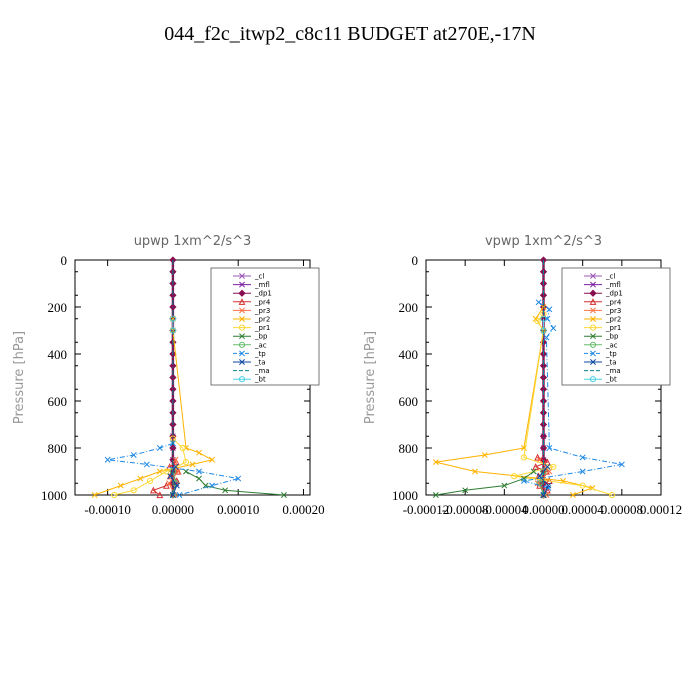  Describe the element at coordinates (58, 448) in the screenshot. I see `y-tick-label: 800` at that location.